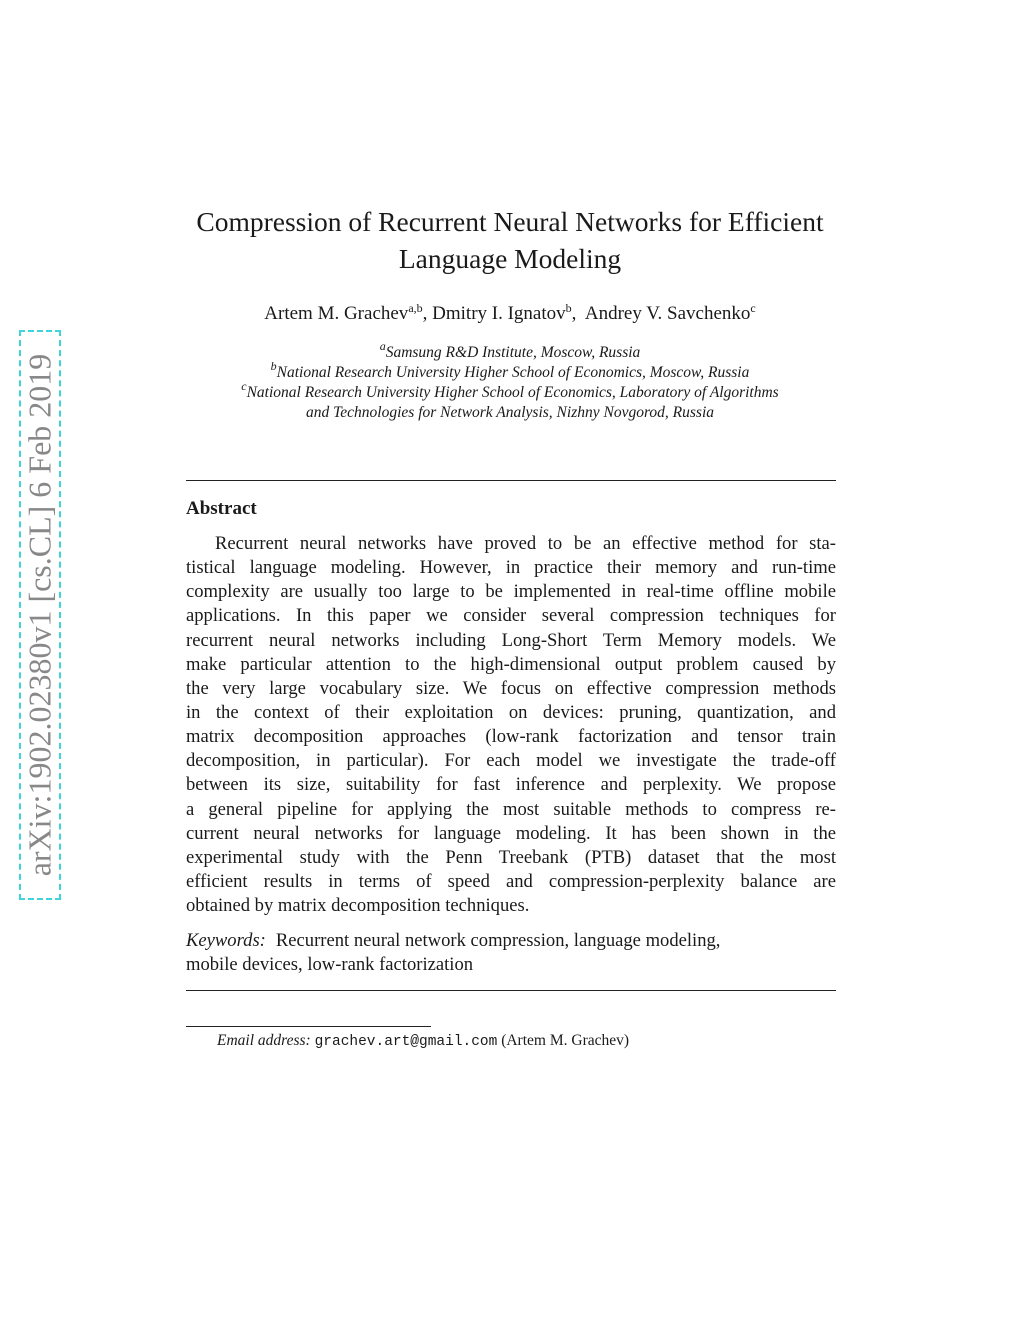  I want to click on author-name: Andrey V. Savchenko, so click(667, 313).